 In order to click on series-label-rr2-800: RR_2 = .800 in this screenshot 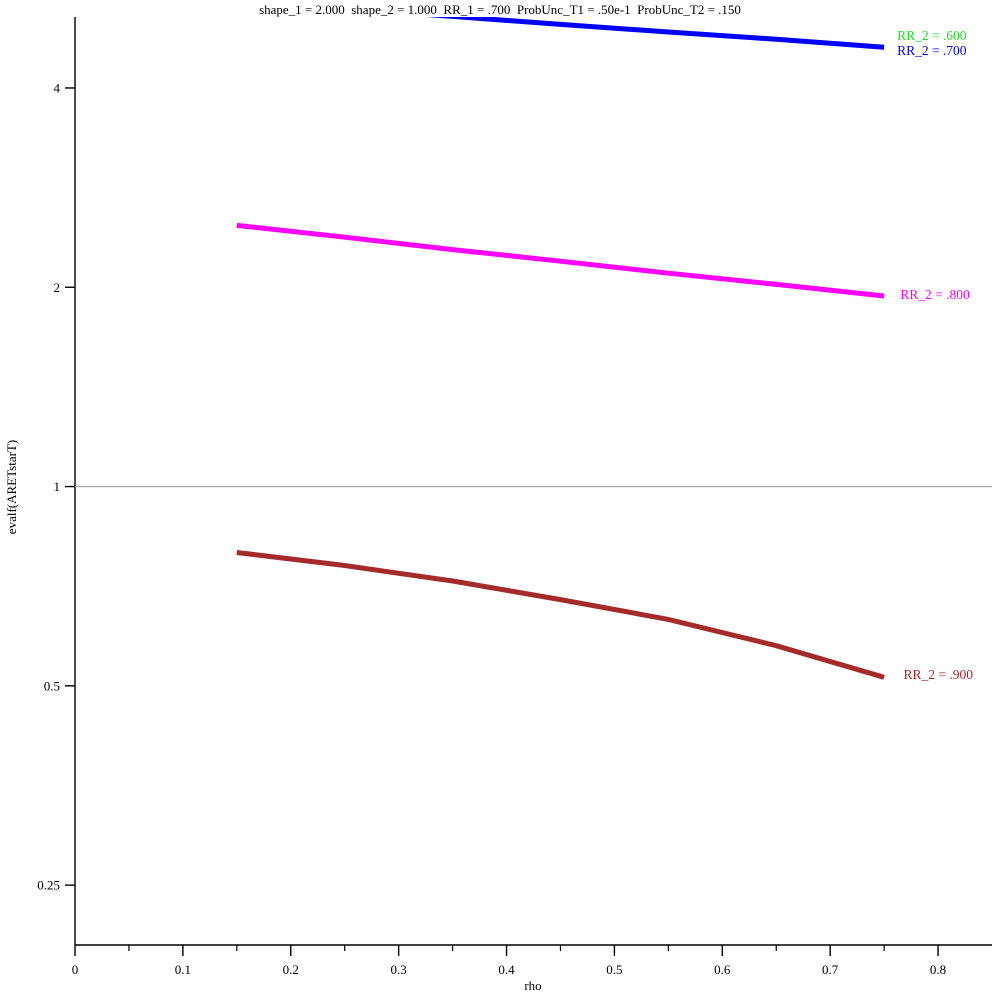, I will do `click(935, 294)`.